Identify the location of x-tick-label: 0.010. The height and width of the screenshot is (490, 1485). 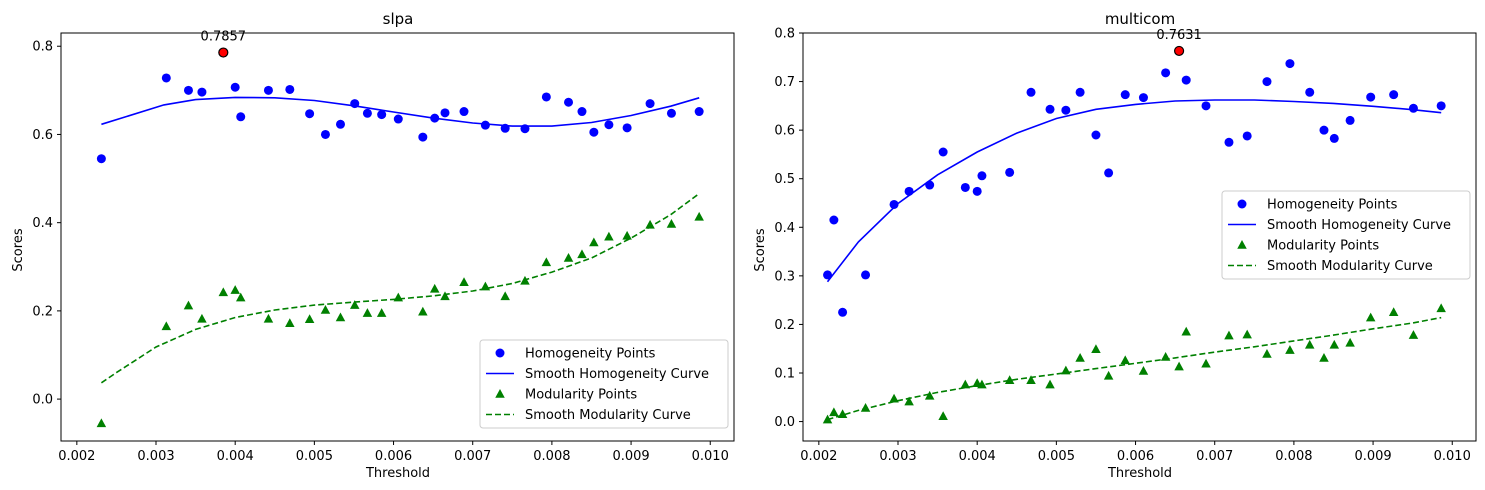
(1452, 456).